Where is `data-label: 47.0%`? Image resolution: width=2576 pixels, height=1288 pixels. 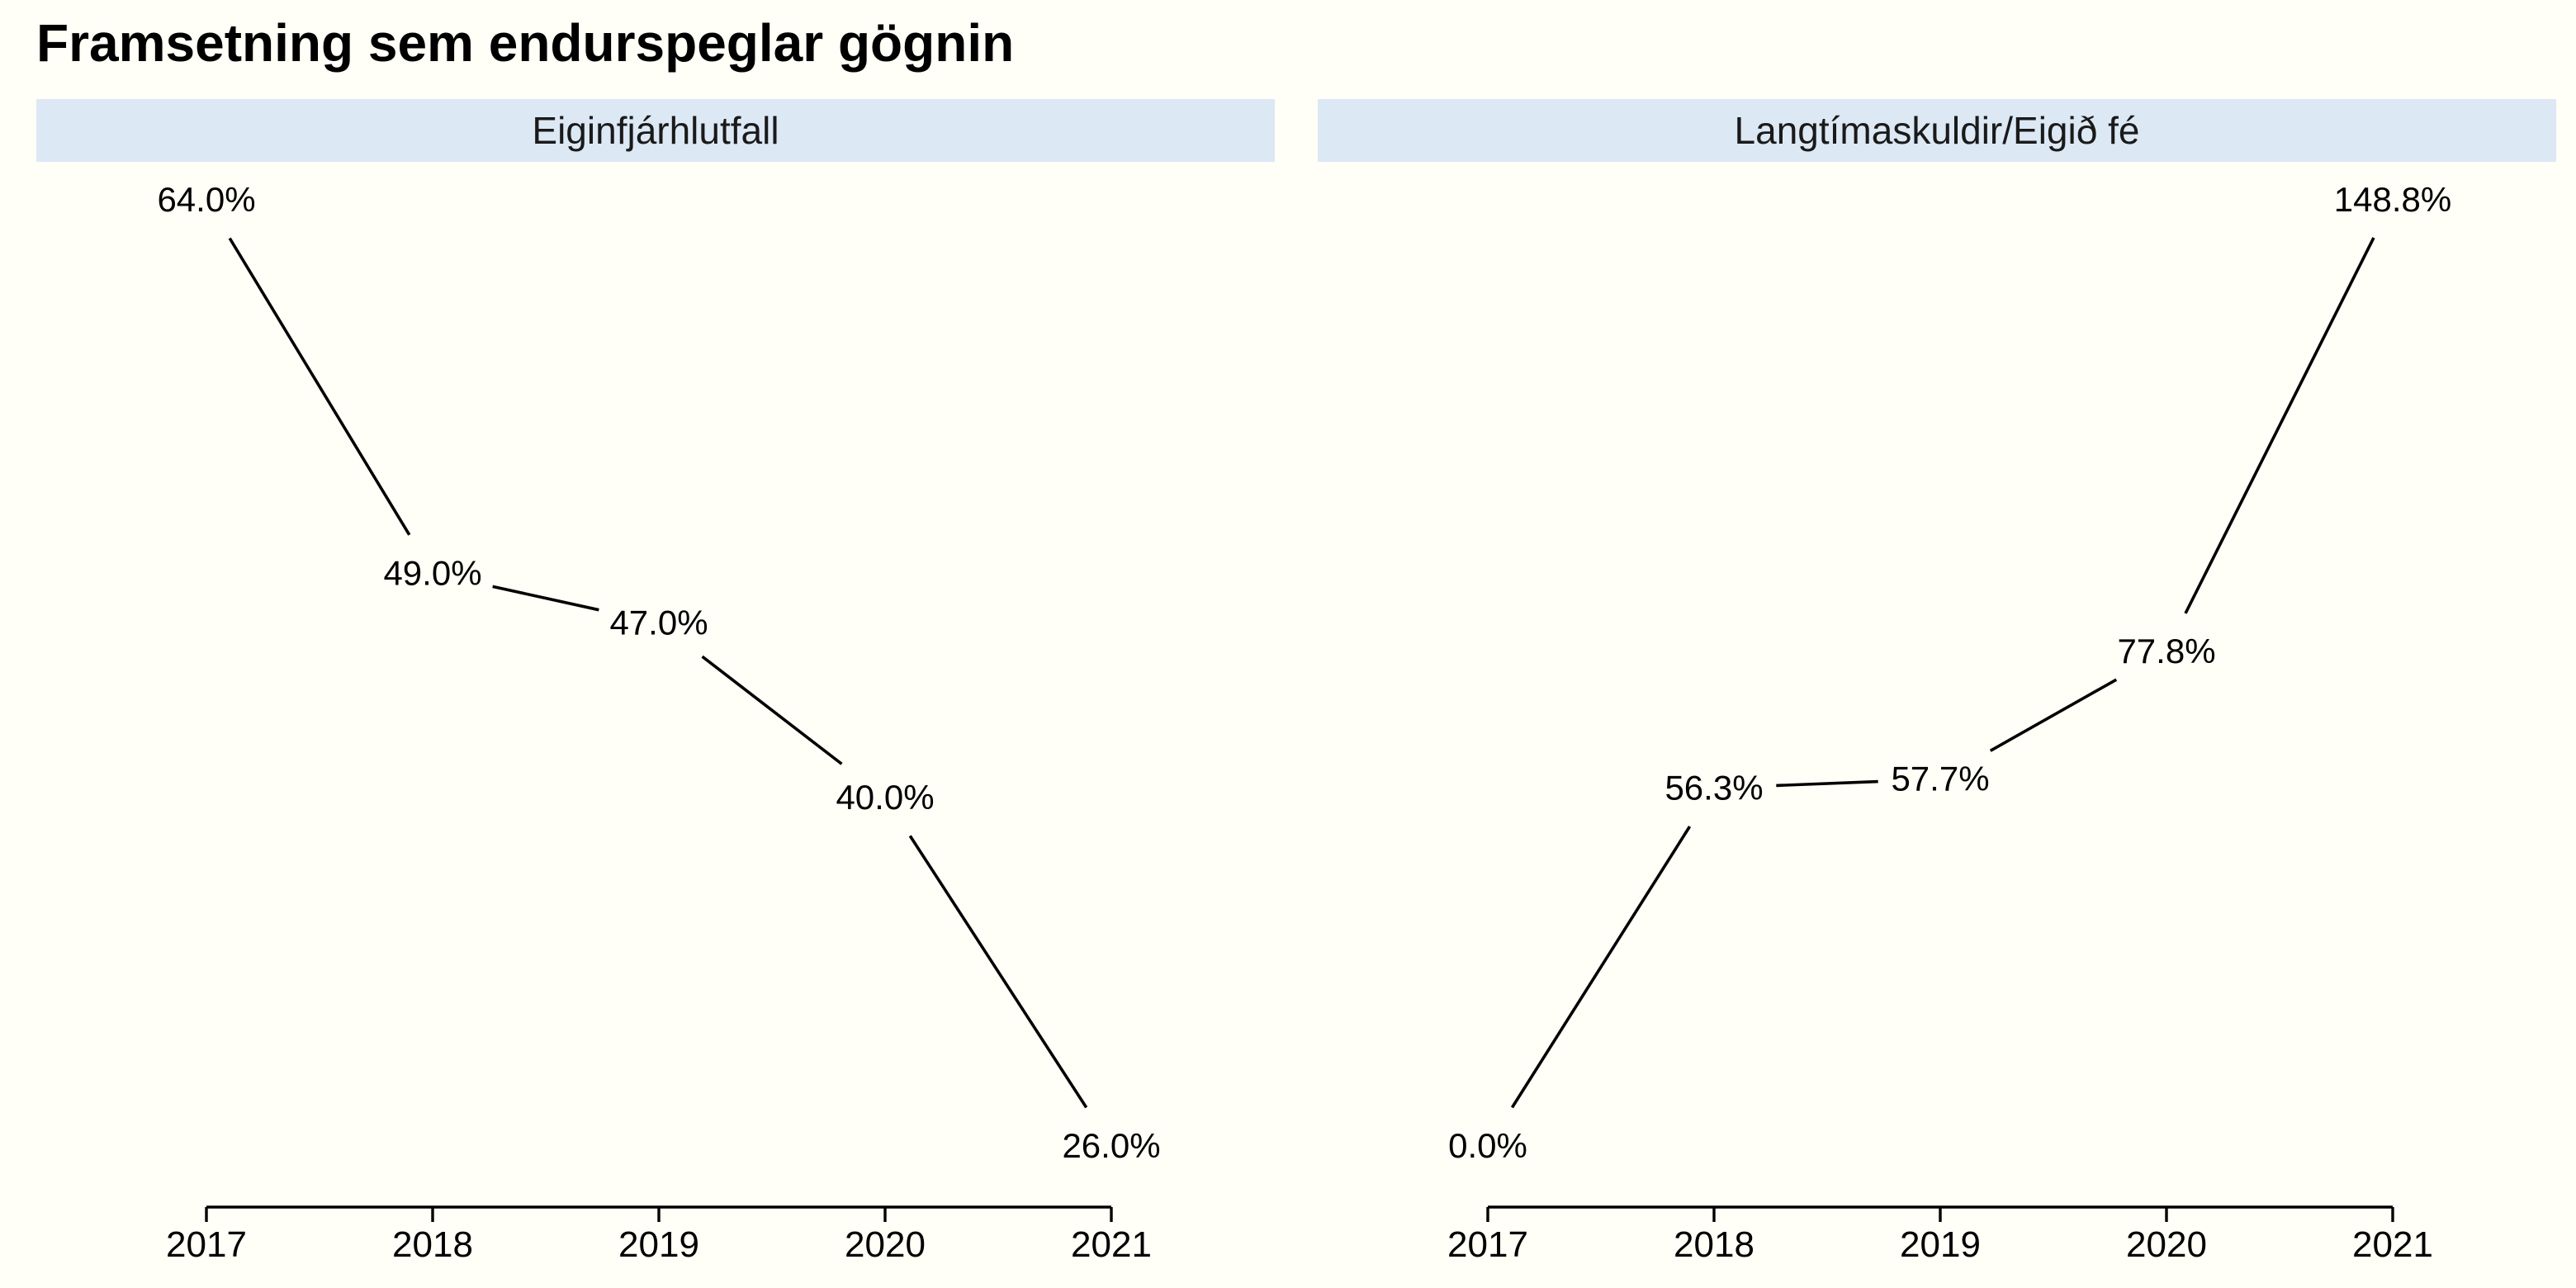 data-label: 47.0% is located at coordinates (658, 623).